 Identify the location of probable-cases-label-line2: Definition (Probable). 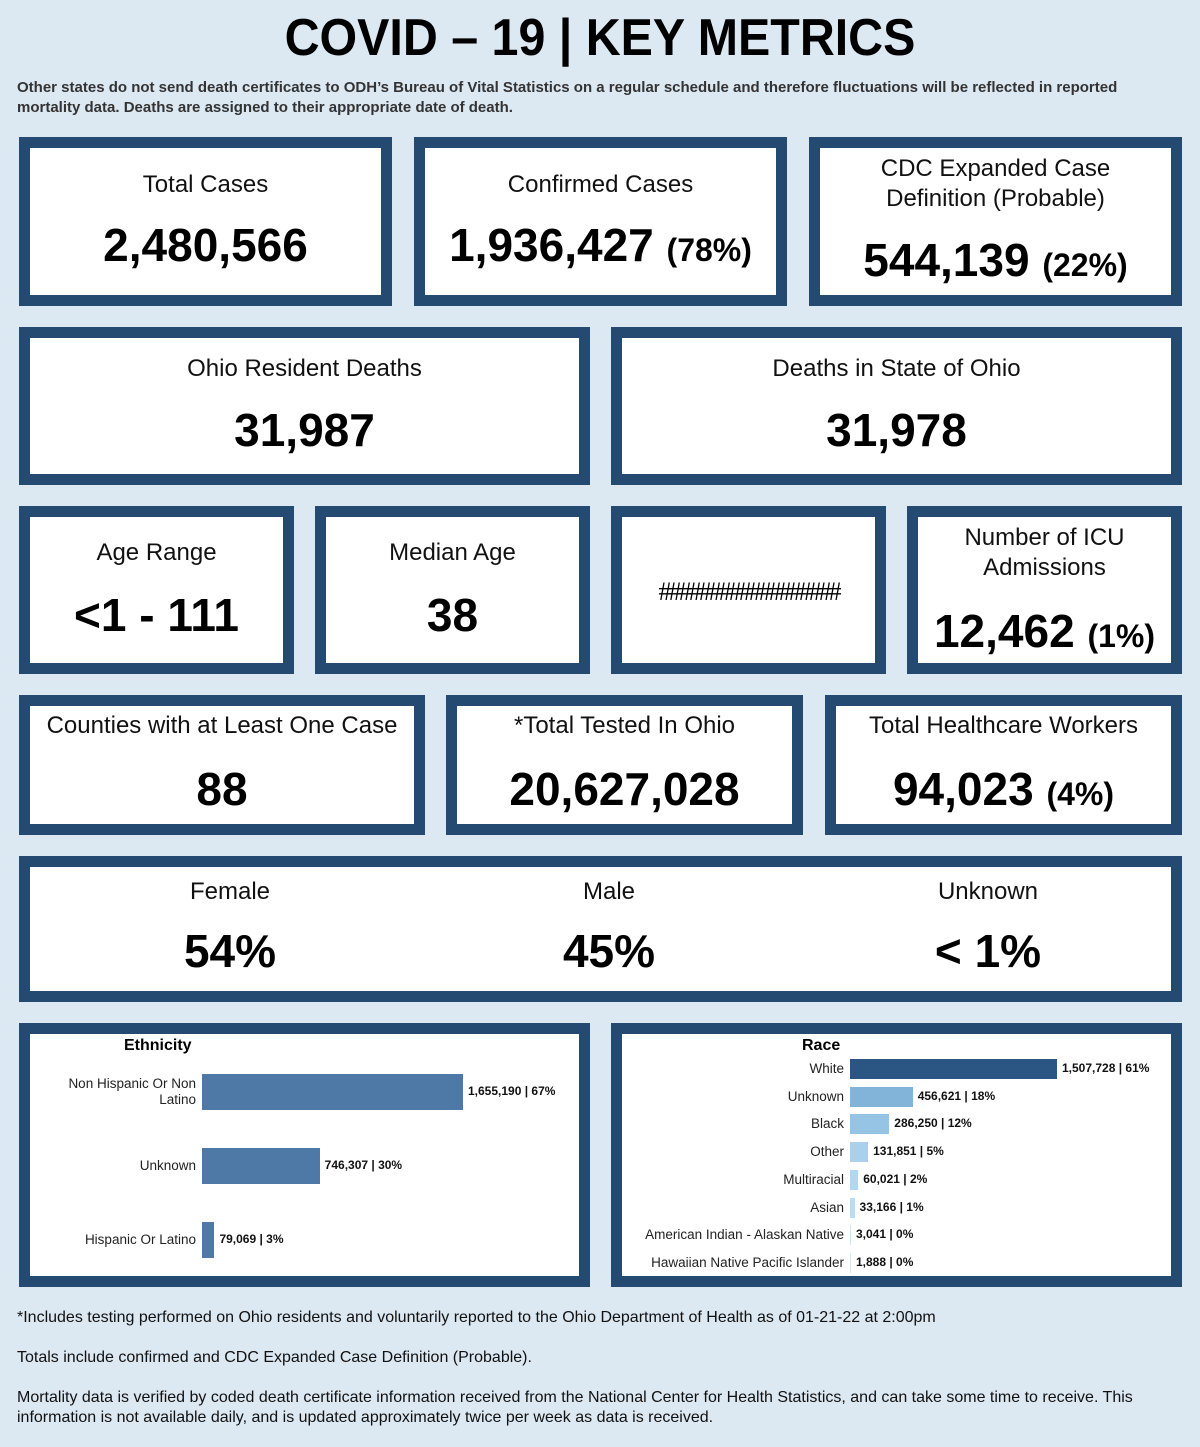
(995, 198).